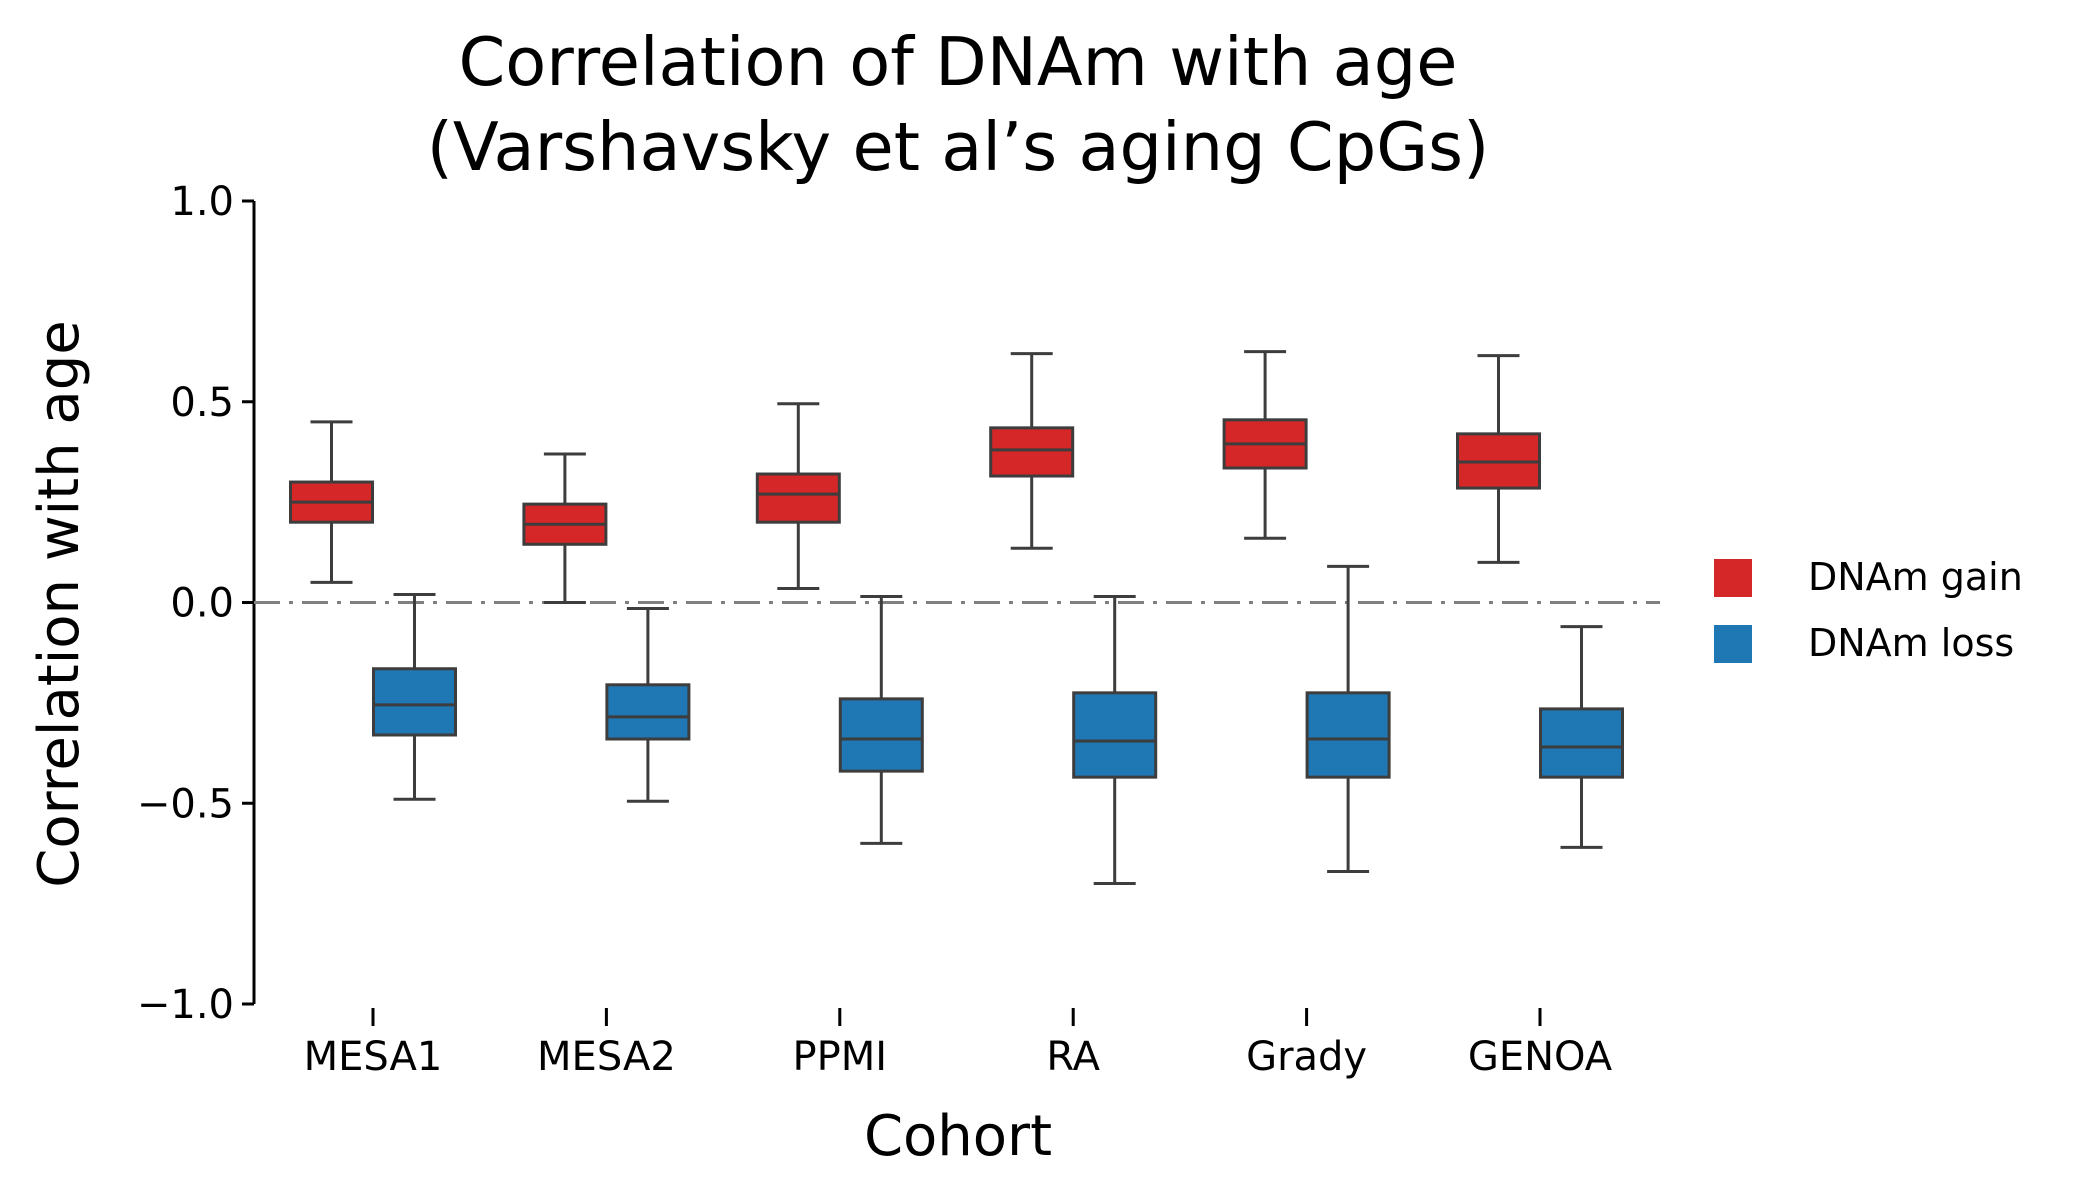 This screenshot has width=2084, height=1191. I want to click on box-dnam-gain-grady, so click(1265, 445).